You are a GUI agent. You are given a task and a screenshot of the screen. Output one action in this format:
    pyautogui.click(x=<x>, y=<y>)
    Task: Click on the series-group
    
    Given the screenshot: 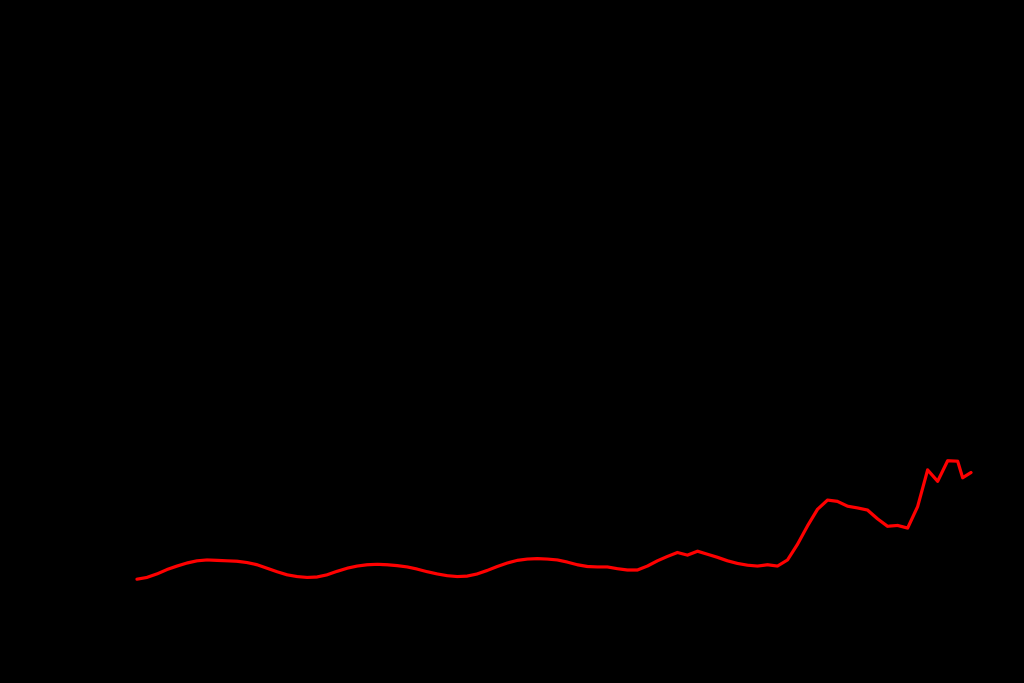 What is the action you would take?
    pyautogui.click(x=554, y=520)
    